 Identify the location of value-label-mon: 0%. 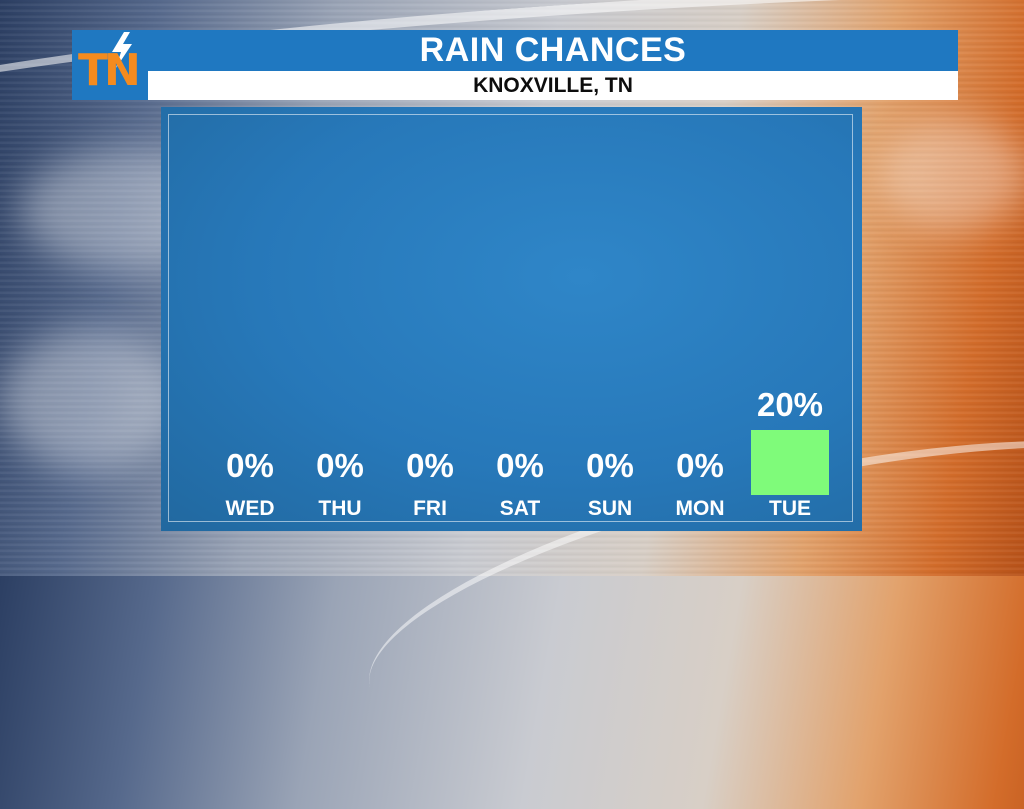
(700, 465).